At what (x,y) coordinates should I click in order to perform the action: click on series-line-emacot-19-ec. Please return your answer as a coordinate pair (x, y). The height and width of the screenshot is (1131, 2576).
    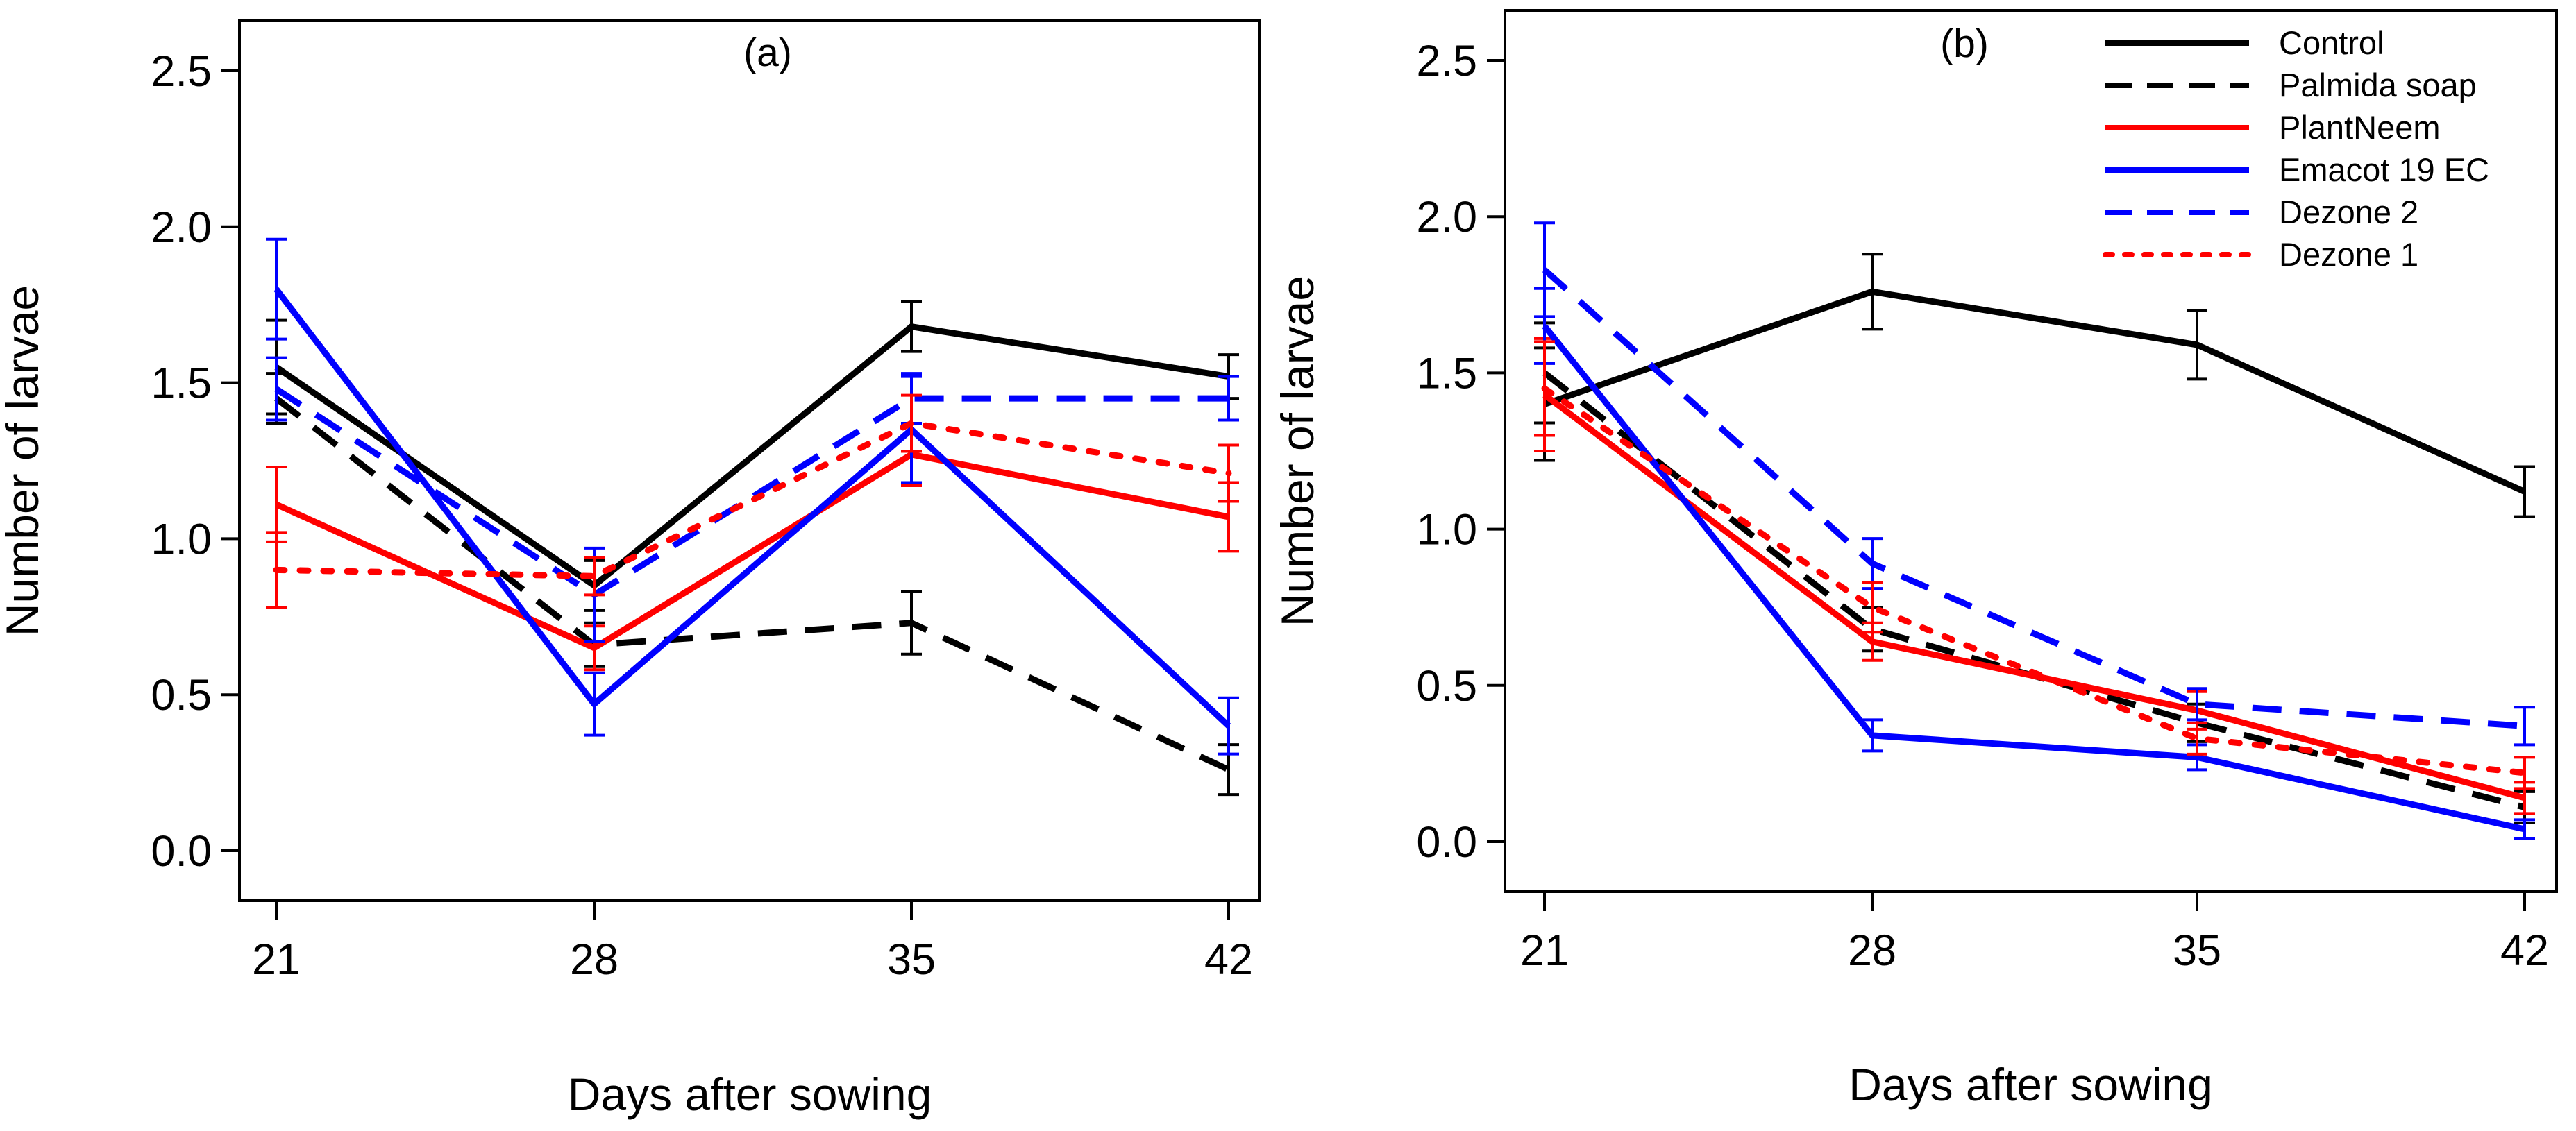
    Looking at the image, I should click on (752, 508).